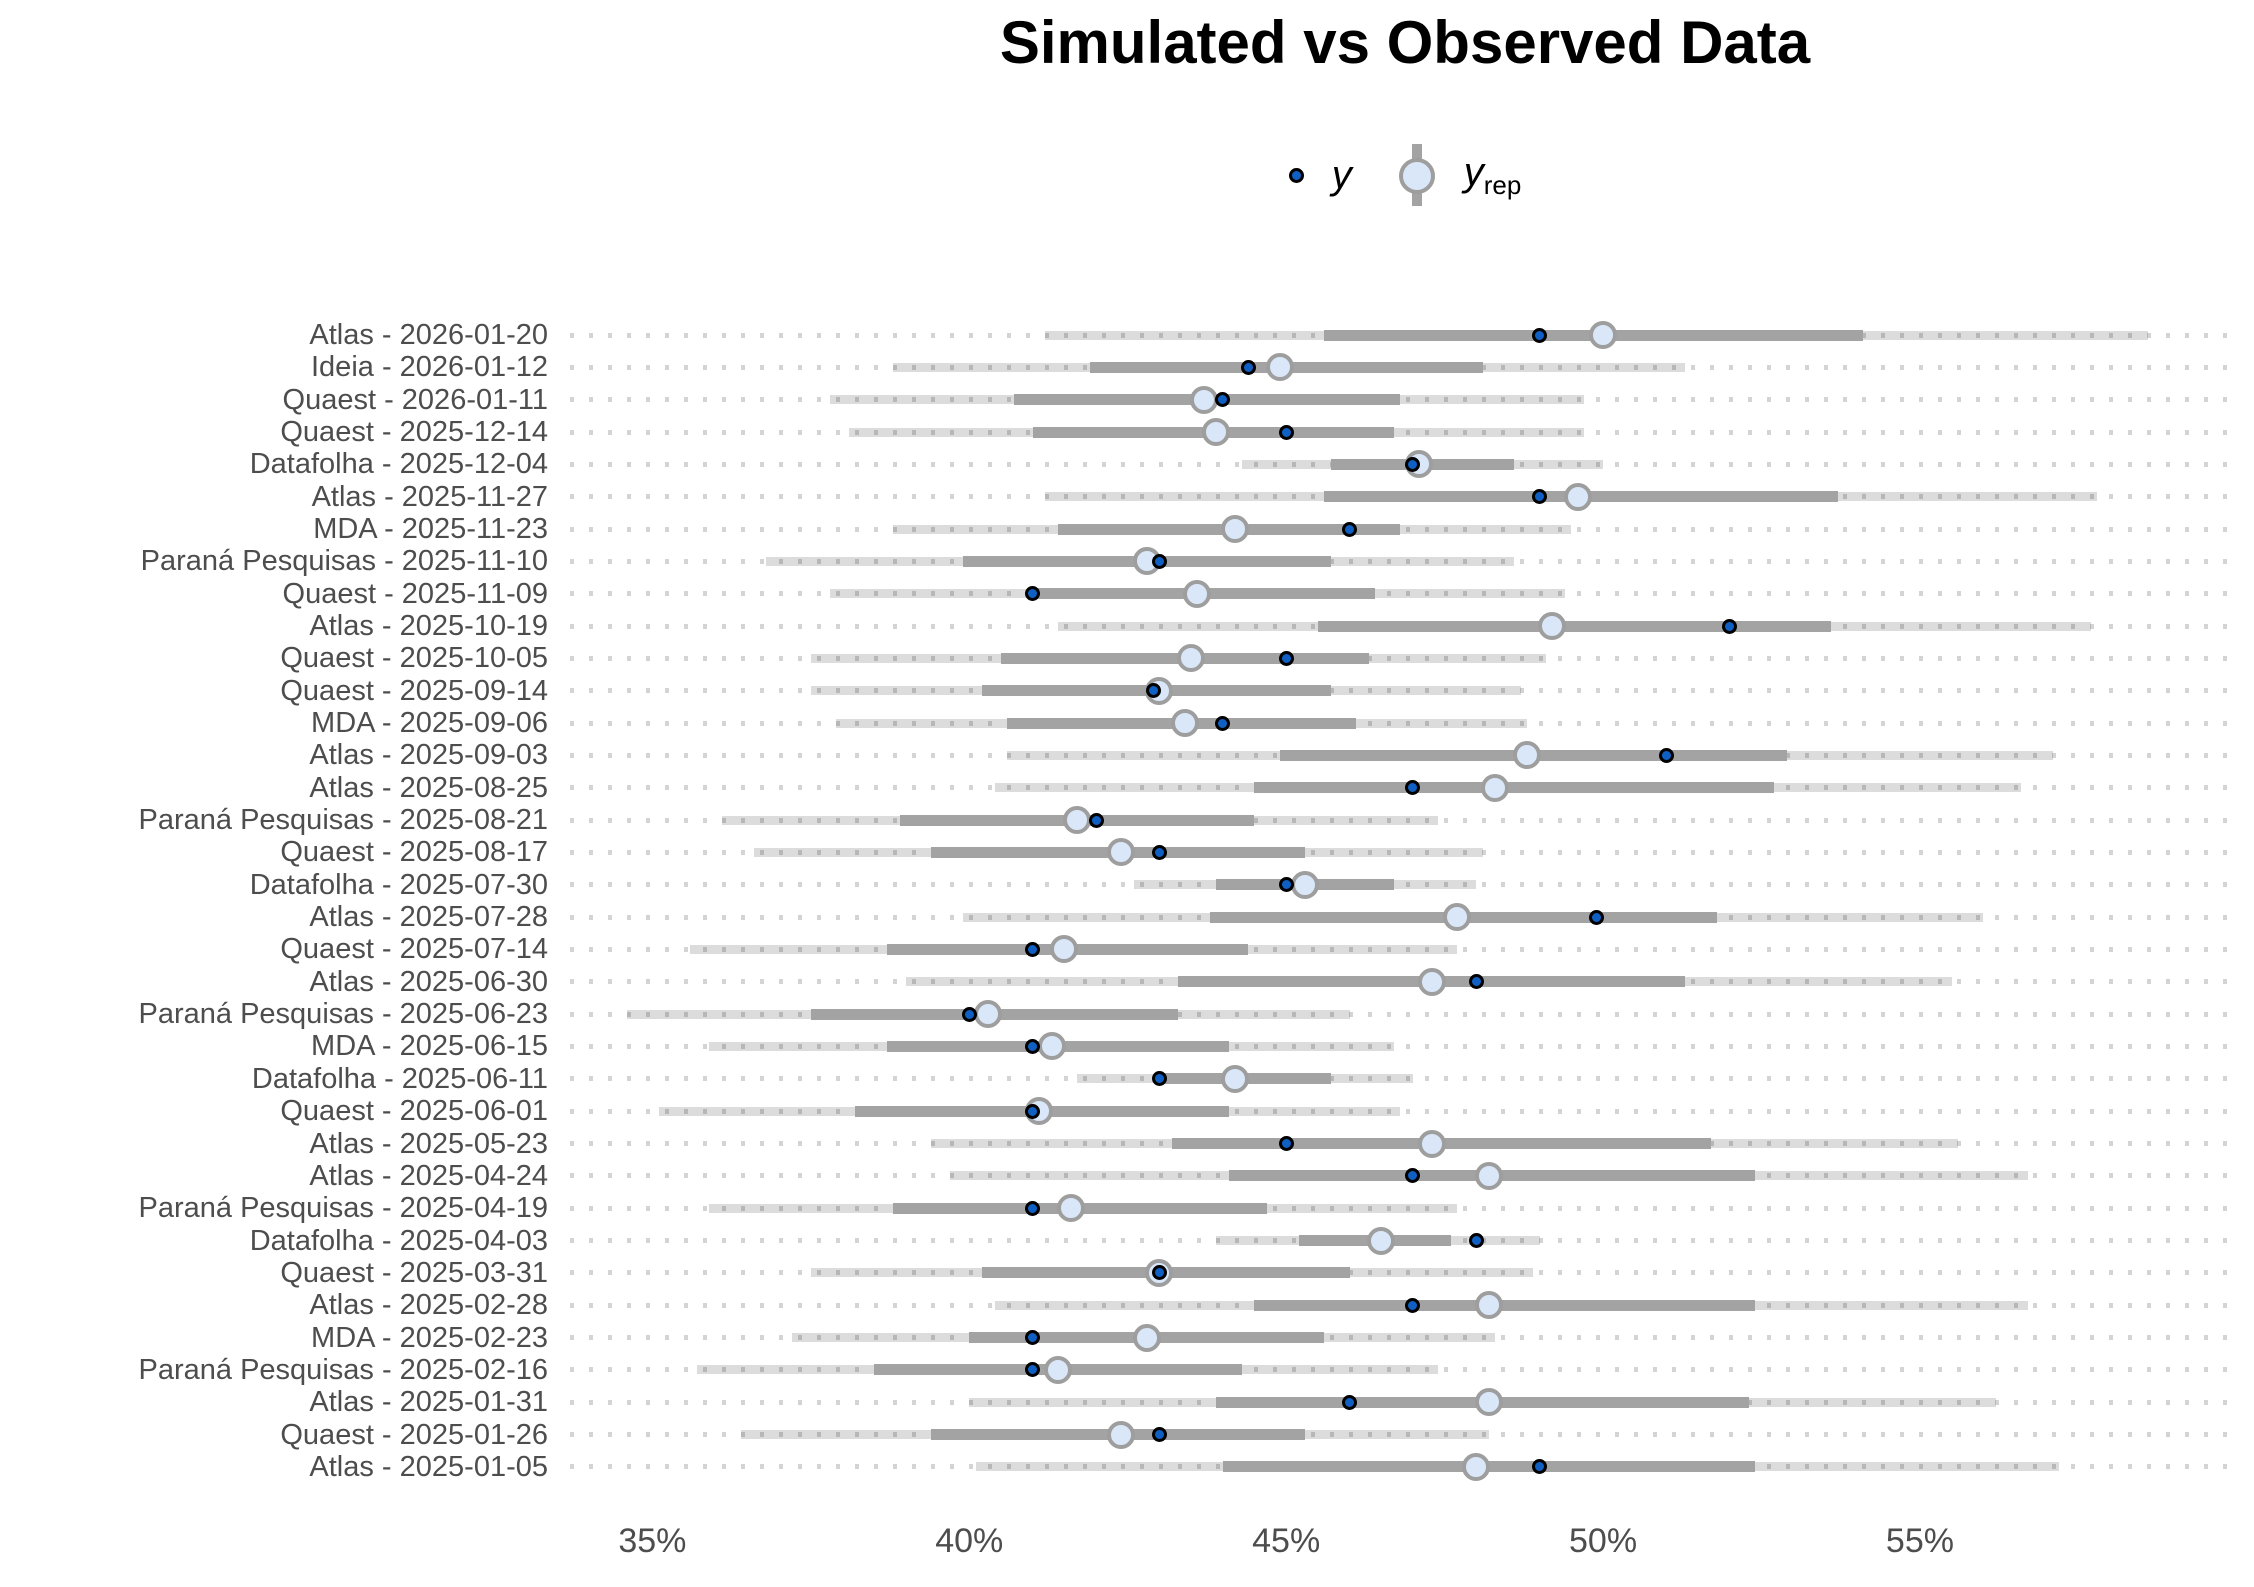 The height and width of the screenshot is (1587, 2254). What do you see at coordinates (398, 884) in the screenshot?
I see `row-label: Datafolha - 2025-07-30` at bounding box center [398, 884].